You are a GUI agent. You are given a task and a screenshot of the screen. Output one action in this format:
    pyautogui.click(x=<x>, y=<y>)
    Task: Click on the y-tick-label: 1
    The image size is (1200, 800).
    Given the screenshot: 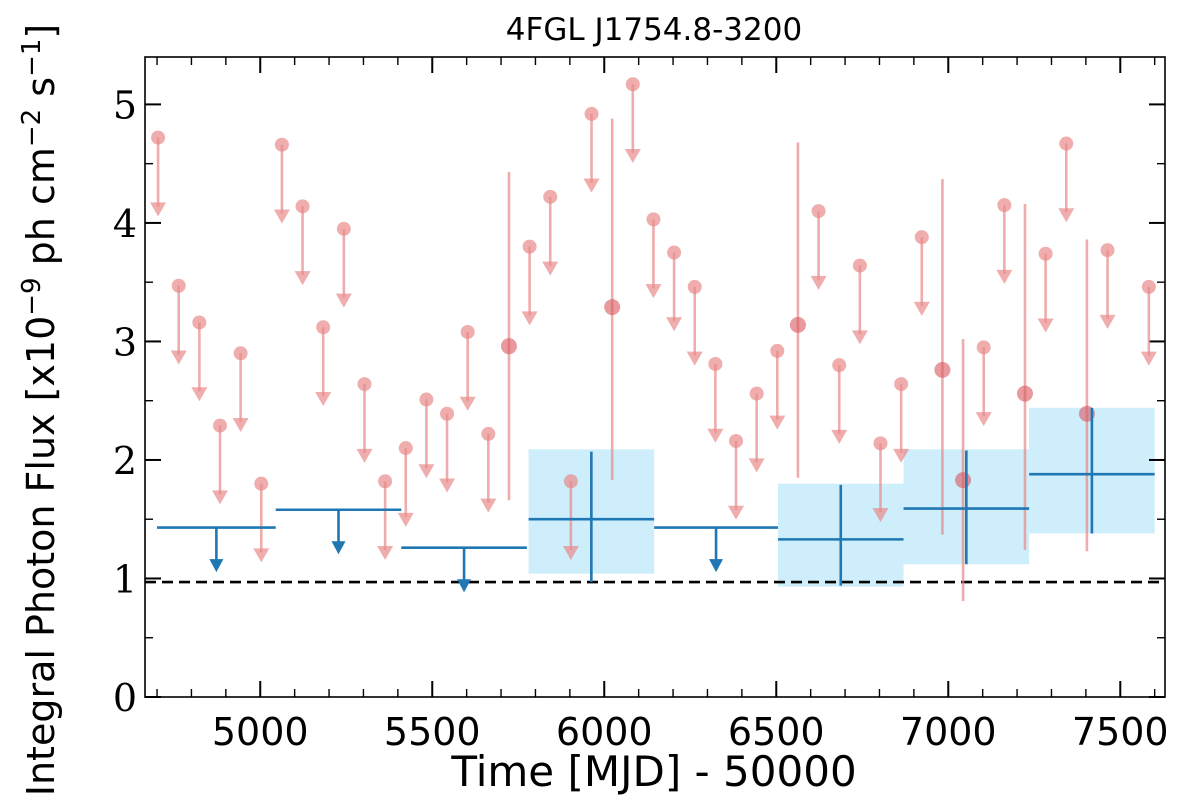 What is the action you would take?
    pyautogui.click(x=125, y=579)
    